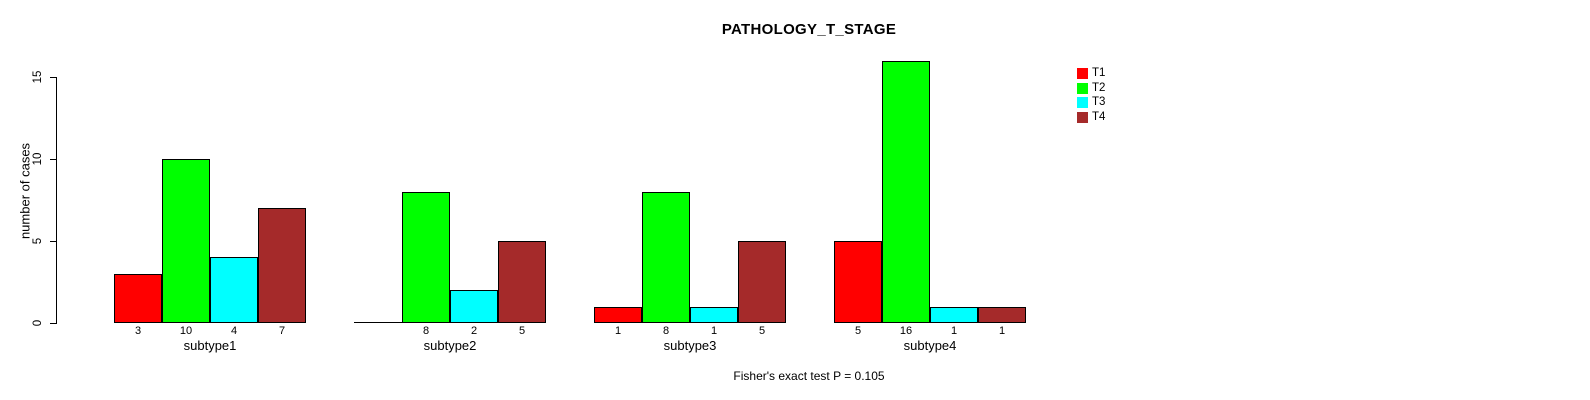 Image resolution: width=1590 pixels, height=400 pixels. Describe the element at coordinates (450, 345) in the screenshot. I see `category-label: subtype2` at that location.